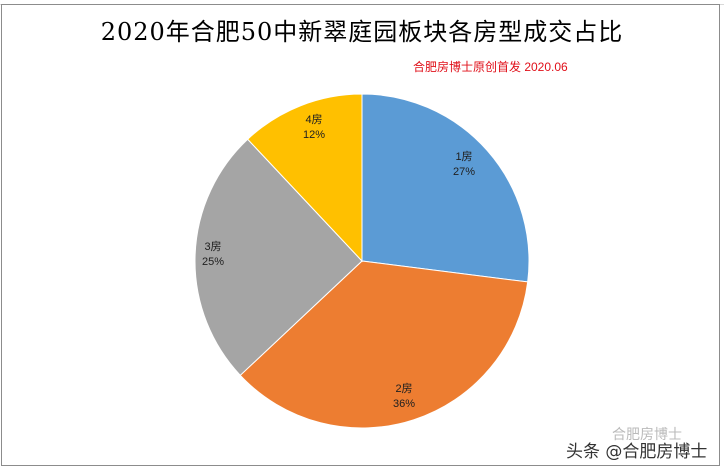  What do you see at coordinates (647, 435) in the screenshot?
I see `watermark-ghost: 合肥房博士` at bounding box center [647, 435].